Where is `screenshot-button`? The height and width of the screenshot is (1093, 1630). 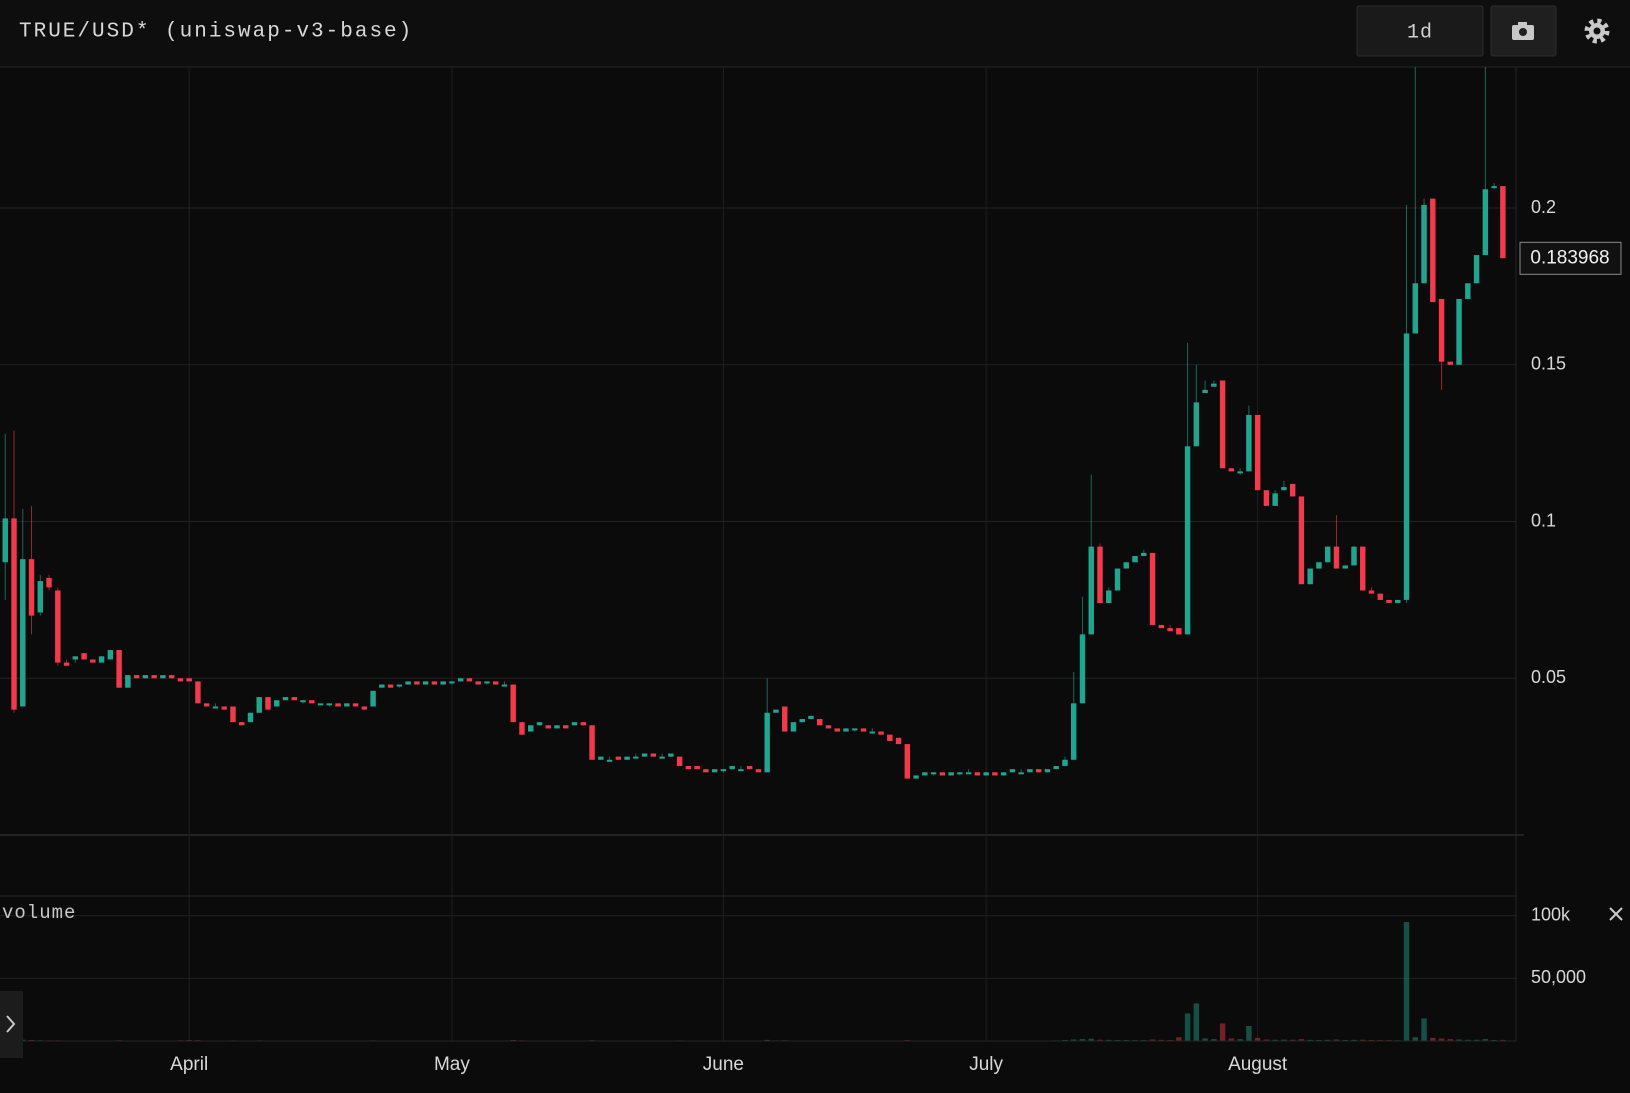 screenshot-button is located at coordinates (1523, 31).